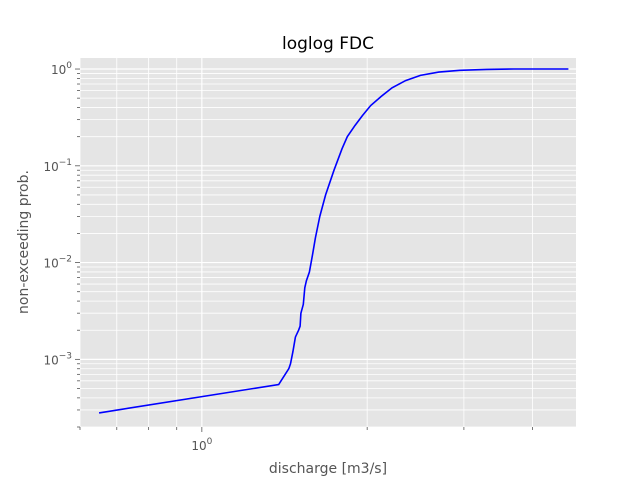 This screenshot has height=480, width=640. I want to click on y-axis-label: non-exceeding prob., so click(24, 242).